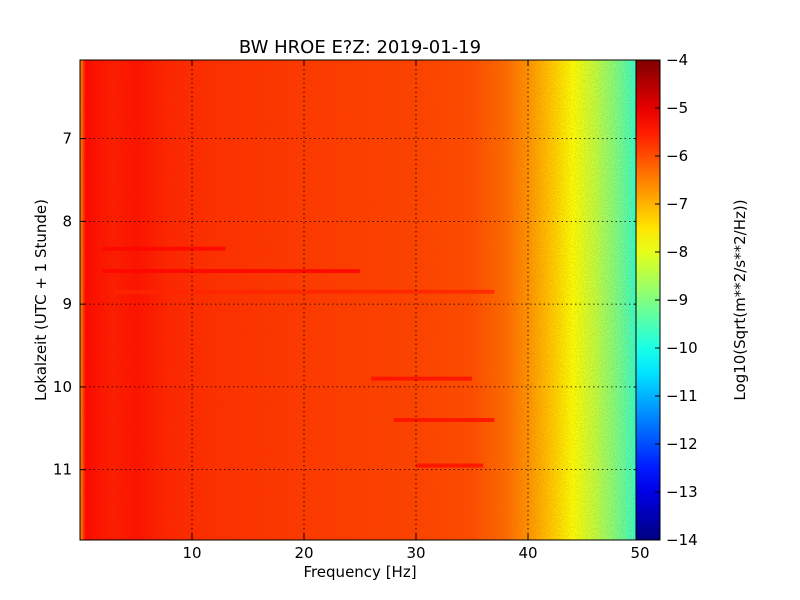  I want to click on chart-title: BW HROE E?Z: 2019-01-19, so click(360, 47).